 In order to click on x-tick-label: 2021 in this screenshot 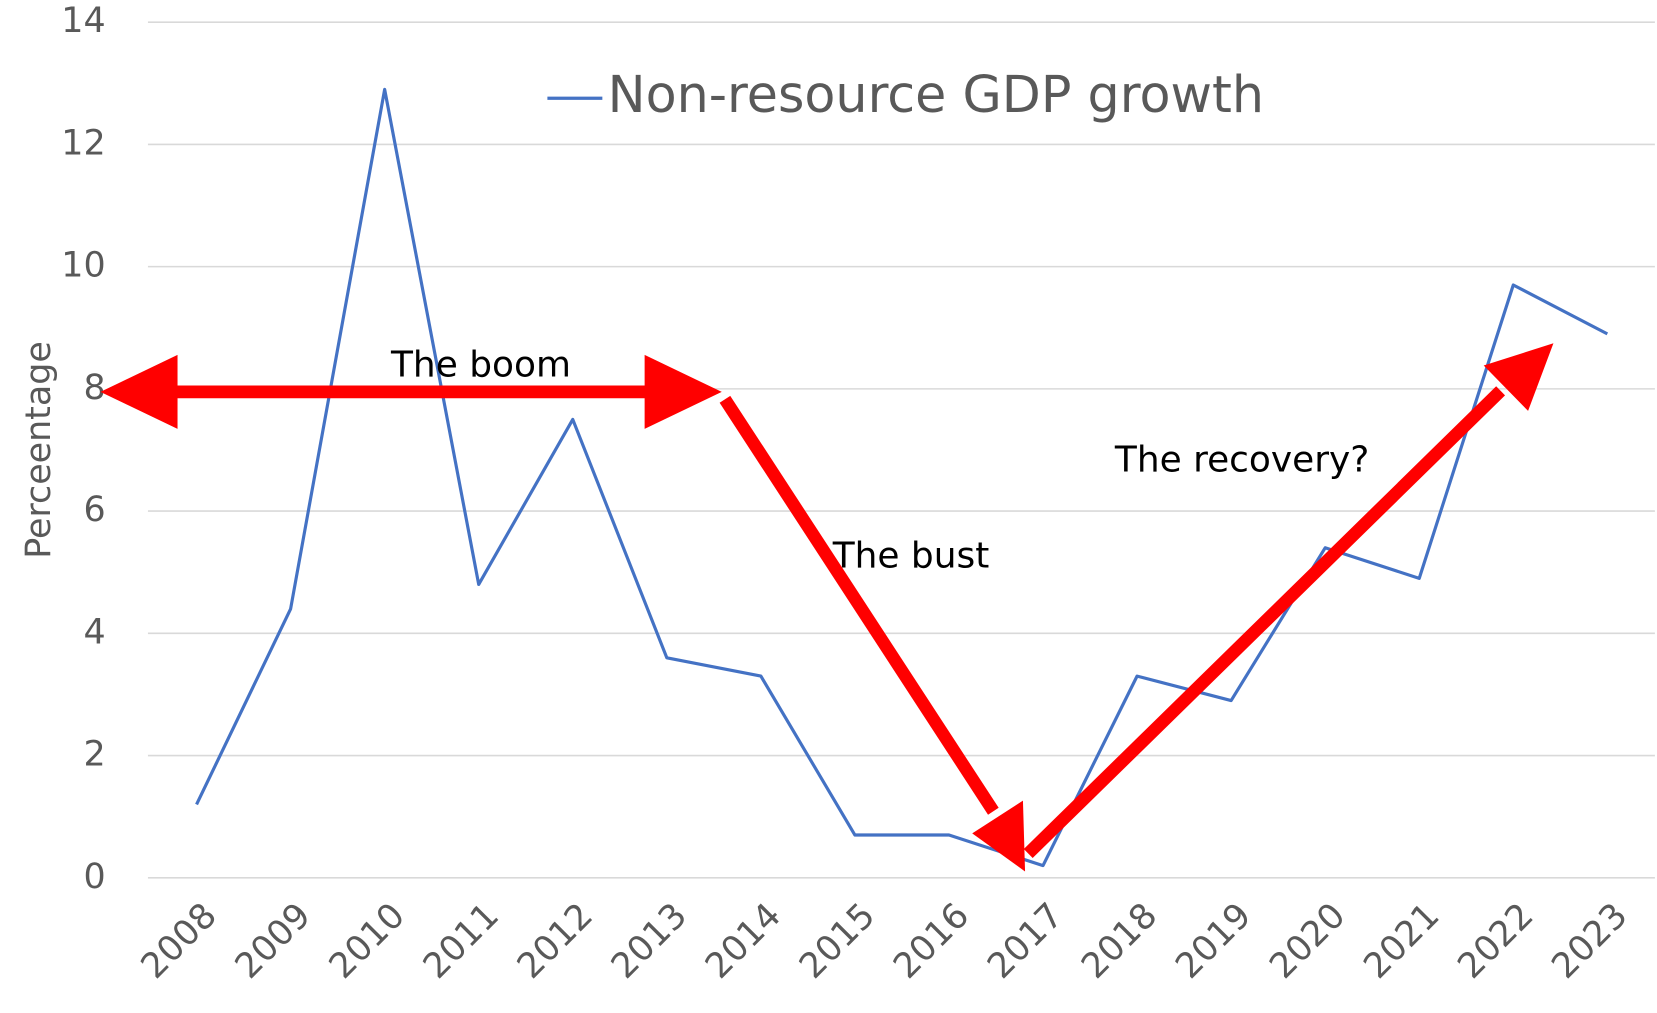, I will do `click(1401, 941)`.